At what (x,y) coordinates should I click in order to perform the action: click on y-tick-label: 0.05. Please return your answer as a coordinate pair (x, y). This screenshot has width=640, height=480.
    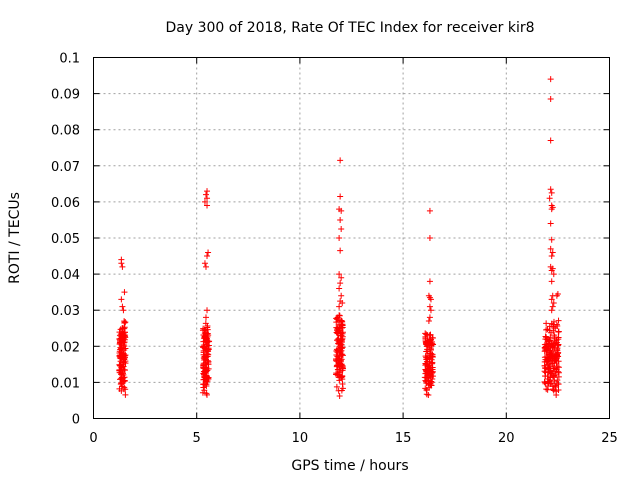
    Looking at the image, I should click on (65, 239).